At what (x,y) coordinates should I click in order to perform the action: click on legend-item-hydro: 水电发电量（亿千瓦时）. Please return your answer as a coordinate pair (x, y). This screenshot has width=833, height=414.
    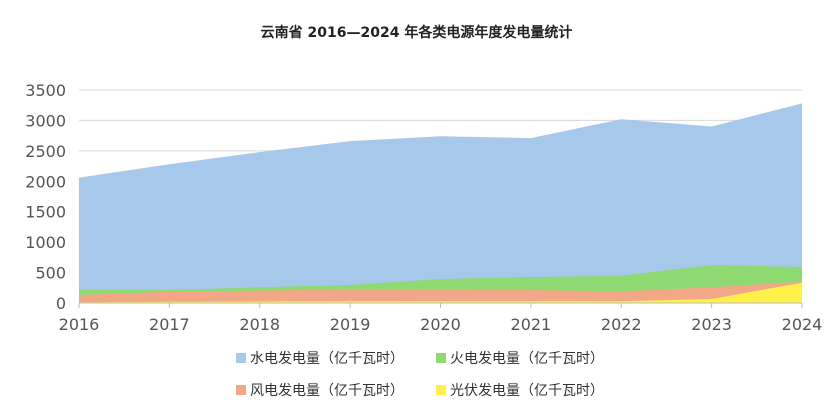
    Looking at the image, I should click on (329, 358).